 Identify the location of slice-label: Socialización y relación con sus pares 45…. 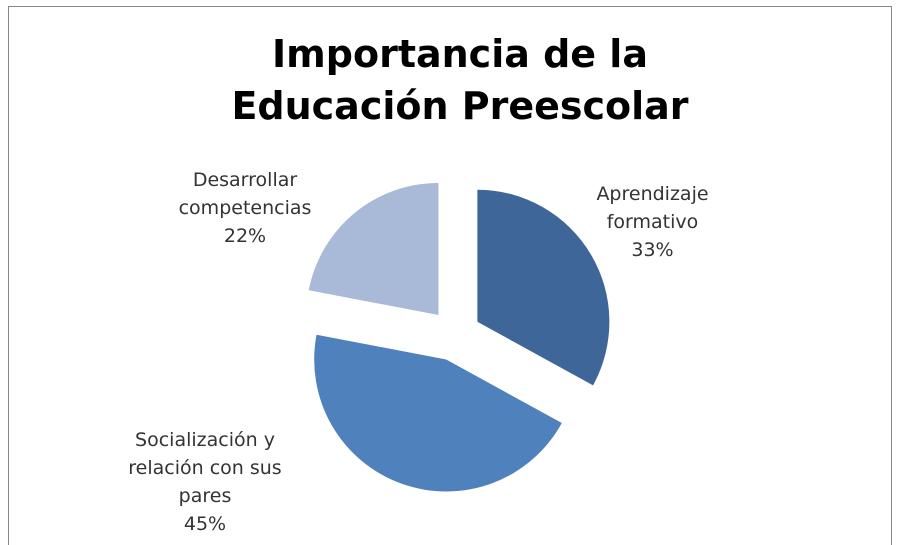
(205, 482).